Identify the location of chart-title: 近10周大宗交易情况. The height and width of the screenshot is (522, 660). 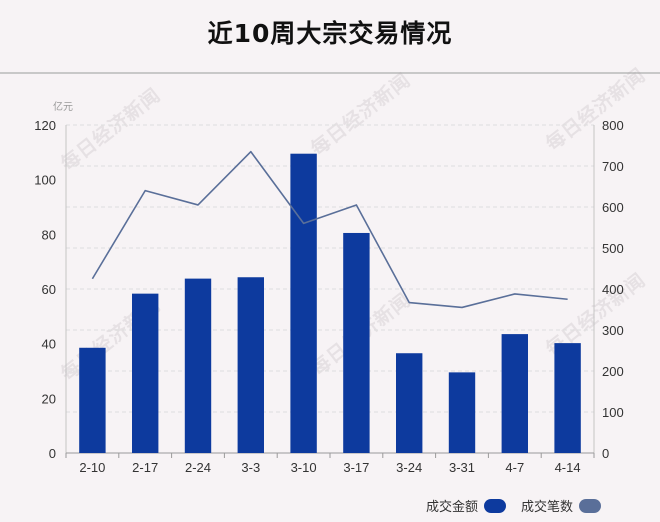
(330, 33).